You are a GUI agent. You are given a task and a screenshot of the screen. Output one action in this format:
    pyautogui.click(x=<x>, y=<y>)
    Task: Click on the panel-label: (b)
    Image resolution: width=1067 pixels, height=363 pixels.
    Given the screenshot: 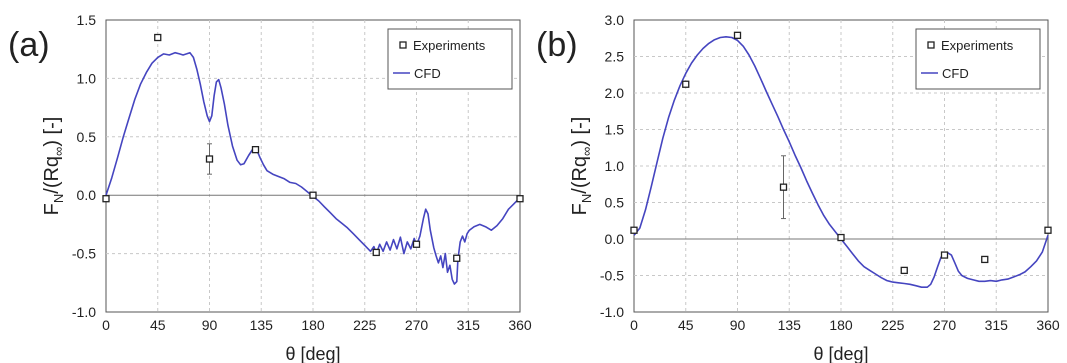 What is the action you would take?
    pyautogui.click(x=557, y=45)
    